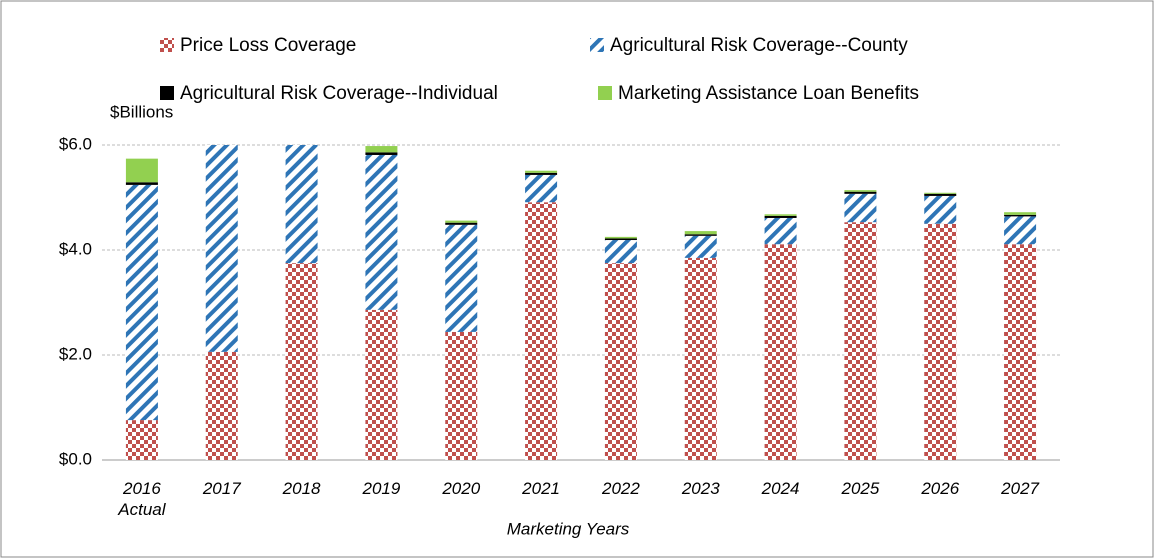  I want to click on y-tick-label: $6.0, so click(75, 143).